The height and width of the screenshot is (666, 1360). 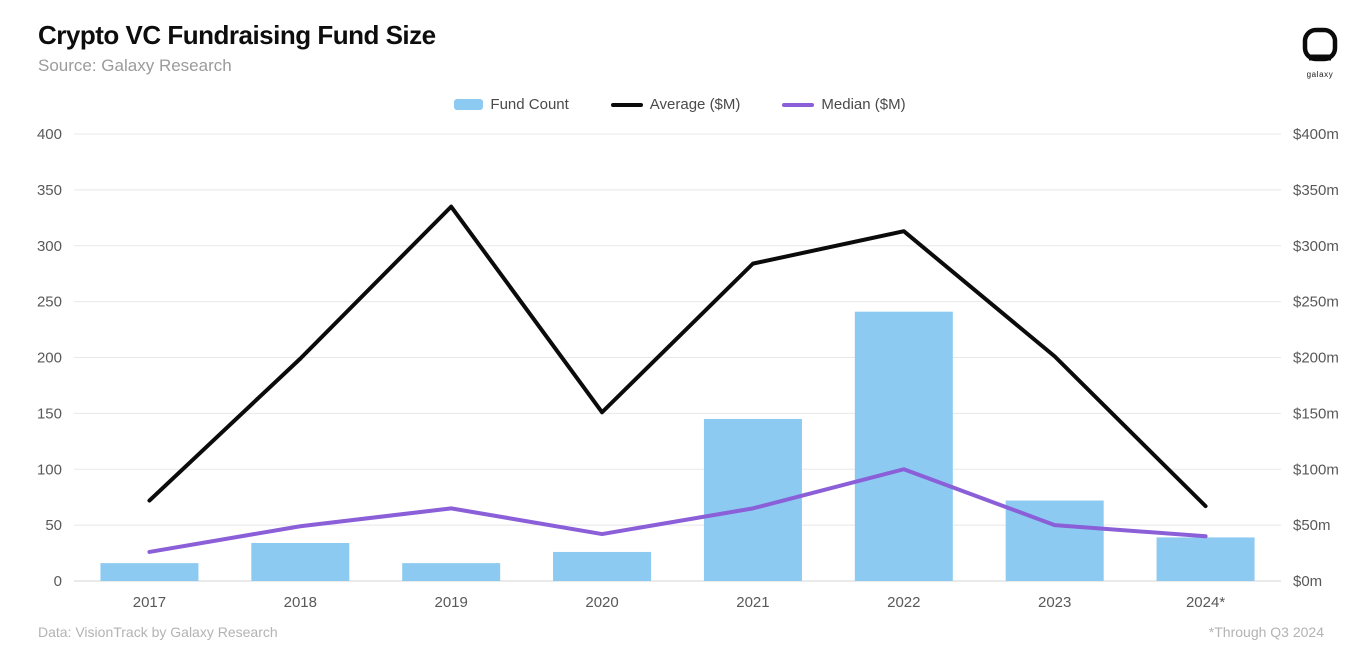 What do you see at coordinates (601, 602) in the screenshot?
I see `x-axis-label: 2020` at bounding box center [601, 602].